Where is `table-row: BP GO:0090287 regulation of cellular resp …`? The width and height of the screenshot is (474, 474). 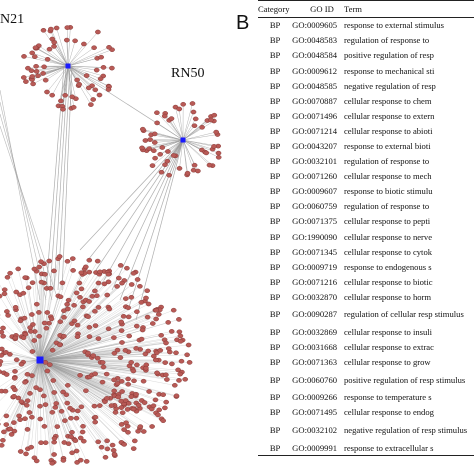 table-row: BP GO:0090287 regulation of cellular resp … is located at coordinates (366, 315).